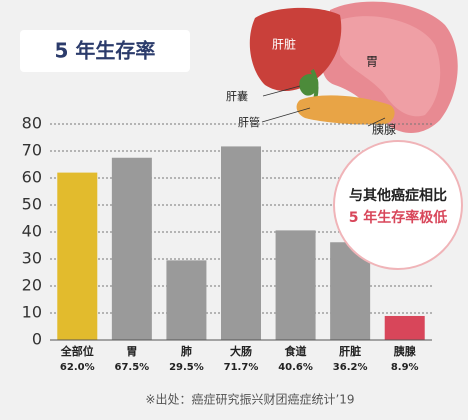 Image resolution: width=468 pixels, height=420 pixels. I want to click on y-tick-label: 40, so click(32, 231).